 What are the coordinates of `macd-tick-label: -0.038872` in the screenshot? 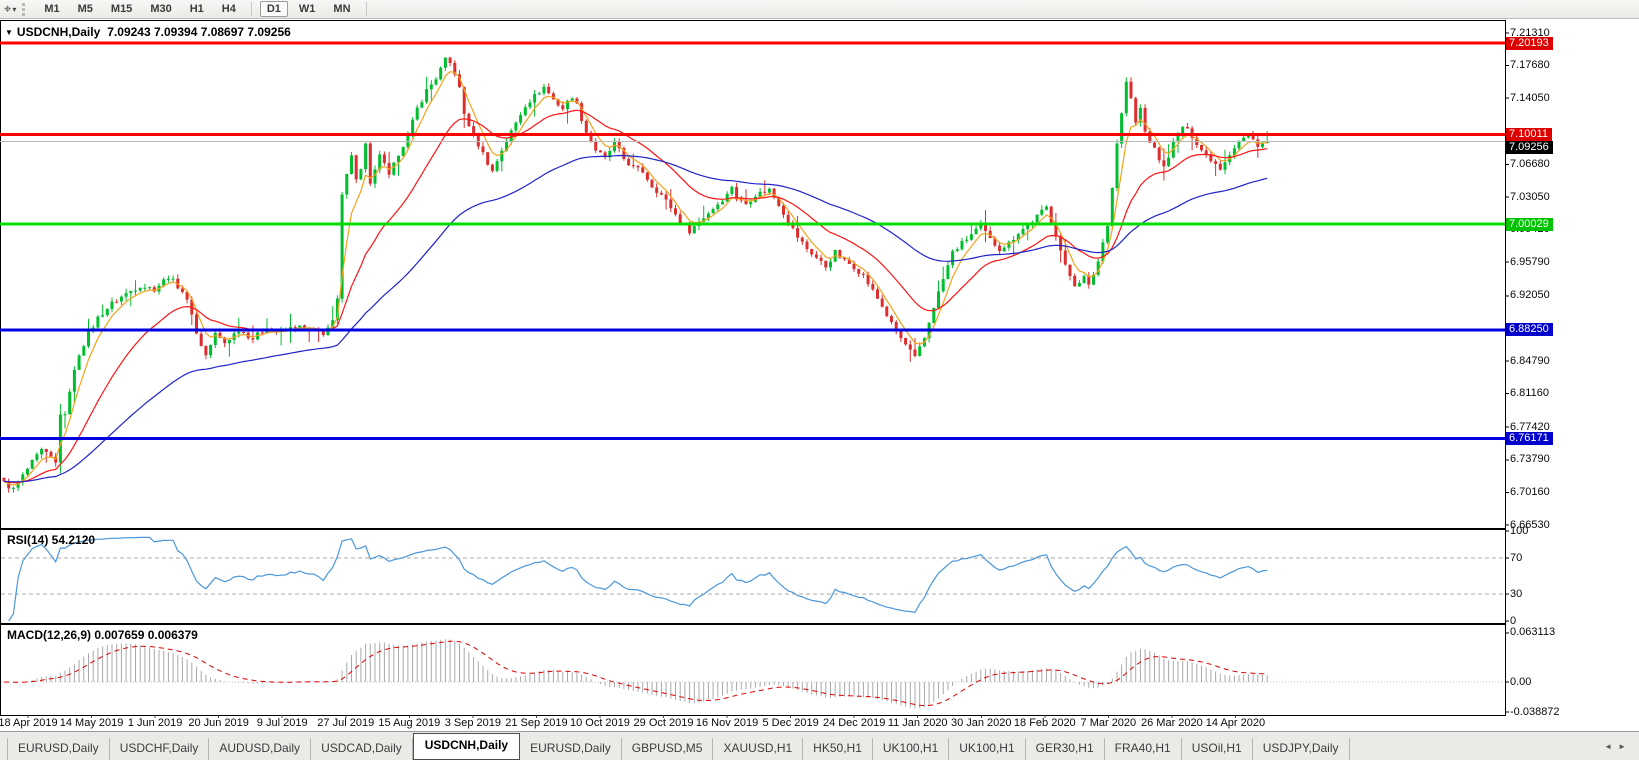 It's located at (1535, 711).